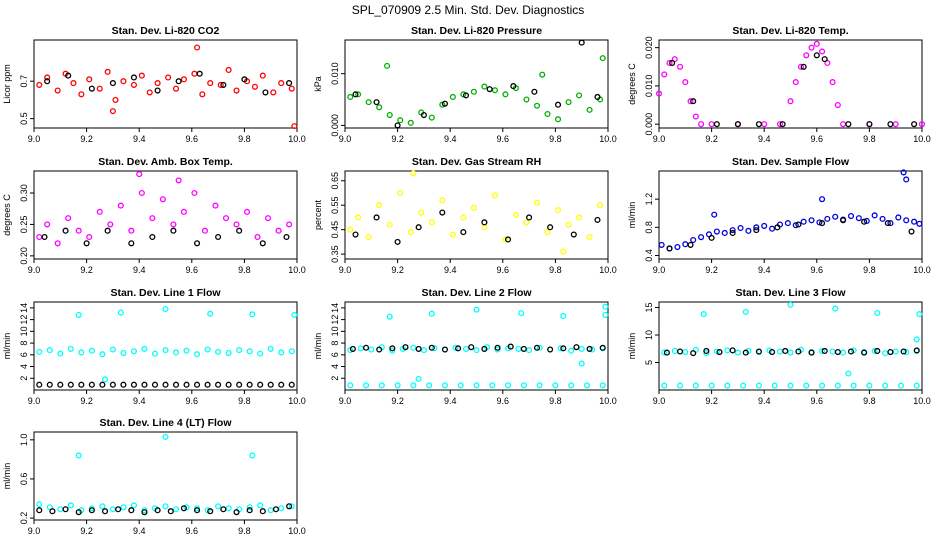  I want to click on y-tick-label: 6, so click(335, 354).